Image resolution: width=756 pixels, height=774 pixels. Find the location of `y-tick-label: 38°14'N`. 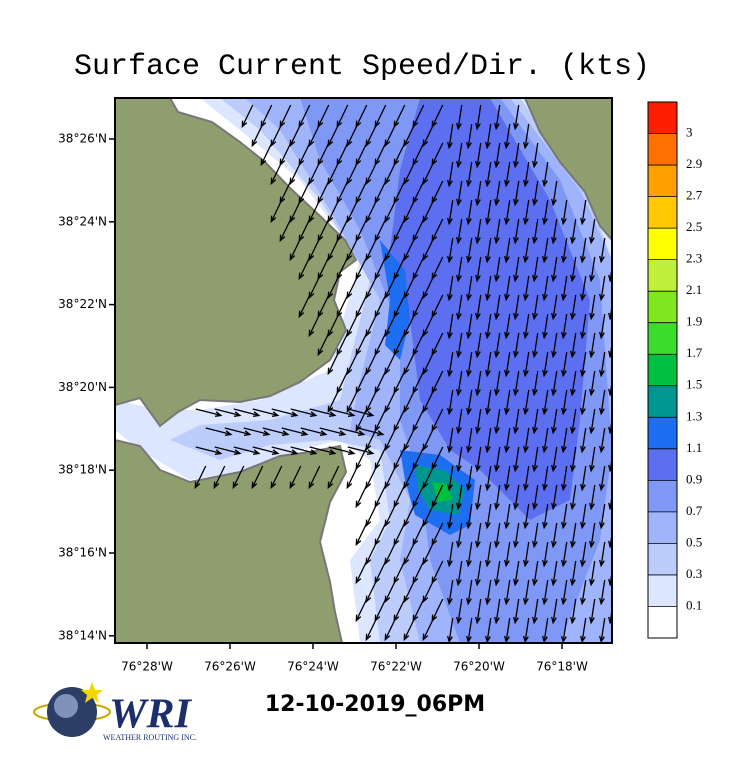

y-tick-label: 38°14'N is located at coordinates (82, 635).